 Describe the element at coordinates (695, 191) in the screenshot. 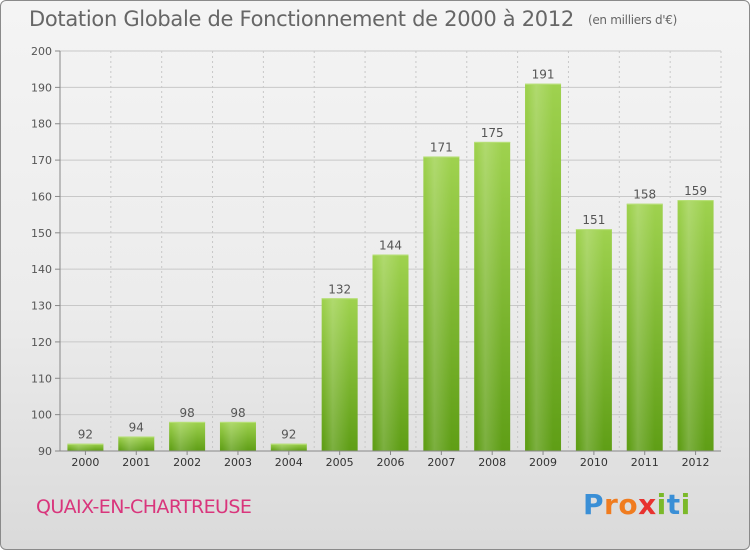

I see `data-label: 159` at that location.